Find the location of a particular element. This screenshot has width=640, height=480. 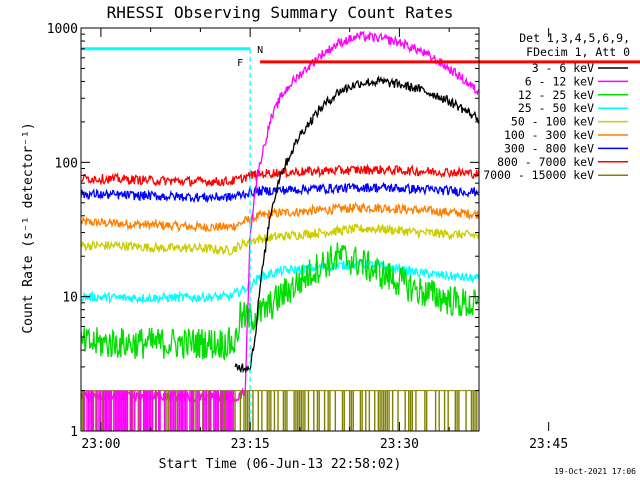

y-tick-label: 1000 is located at coordinates (62, 29).